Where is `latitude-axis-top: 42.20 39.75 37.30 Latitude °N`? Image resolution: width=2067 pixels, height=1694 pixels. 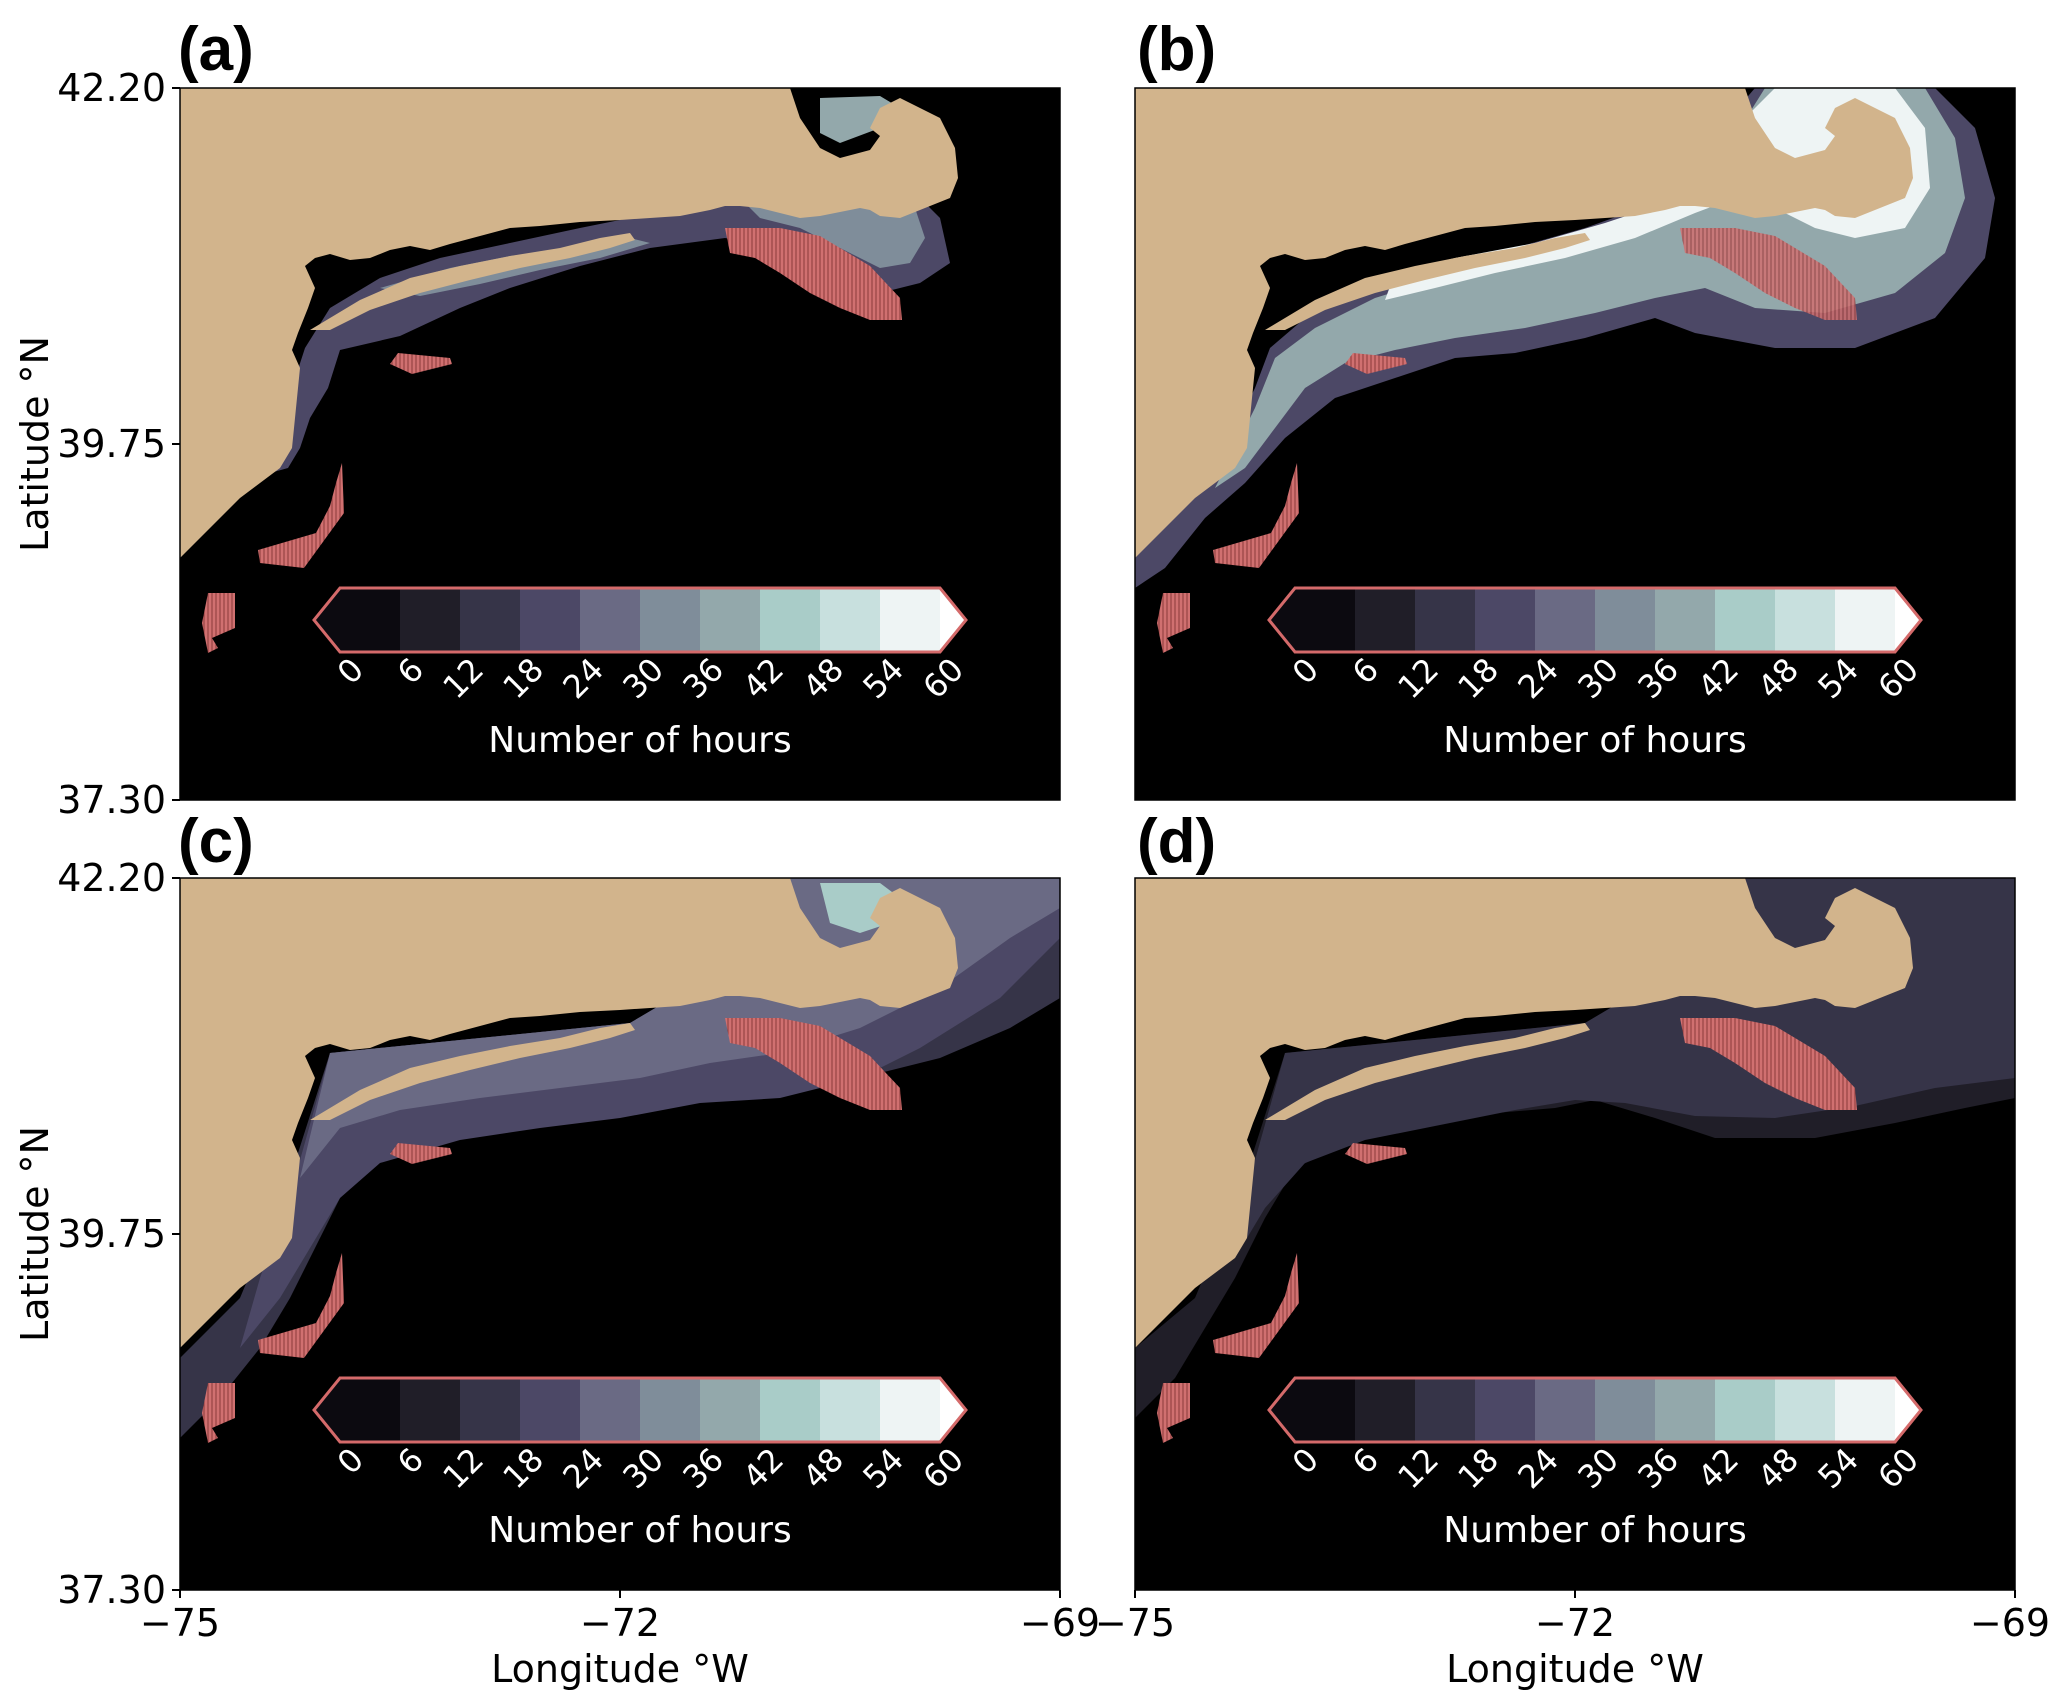 latitude-axis-top: 42.20 39.75 37.30 Latitude °N is located at coordinates (96, 444).